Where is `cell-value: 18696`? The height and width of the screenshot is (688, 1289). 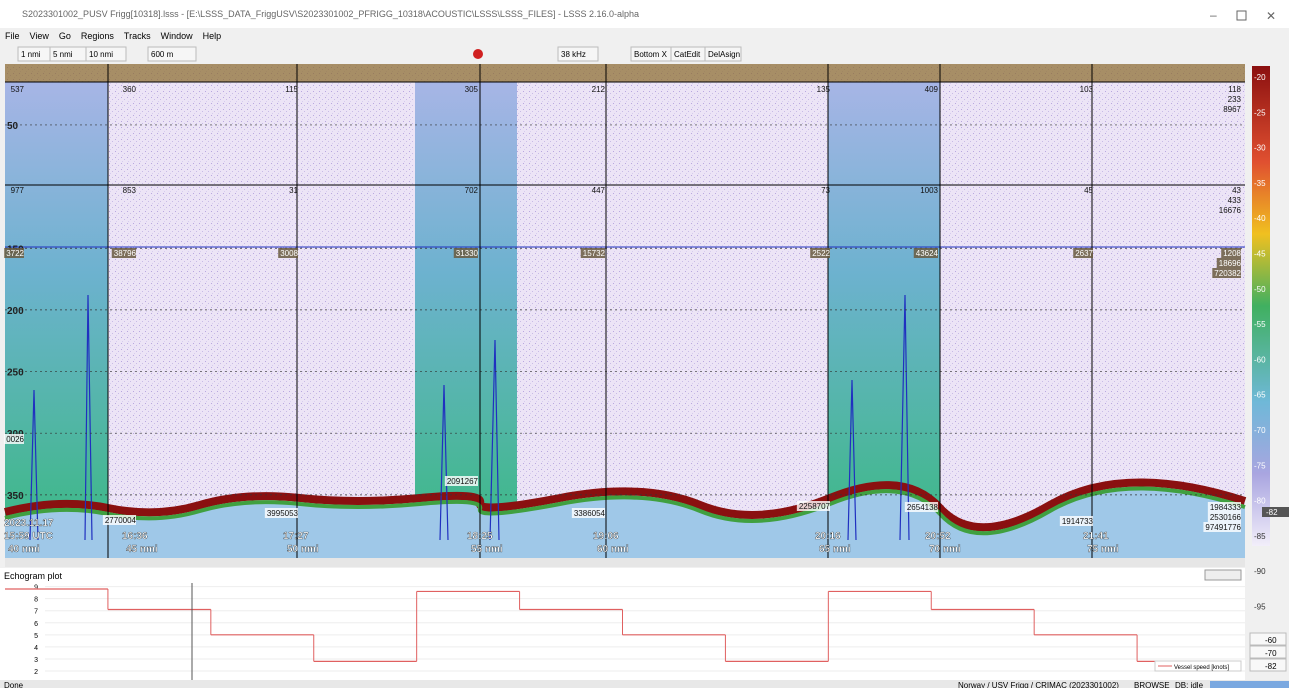
cell-value: 18696 is located at coordinates (1230, 263).